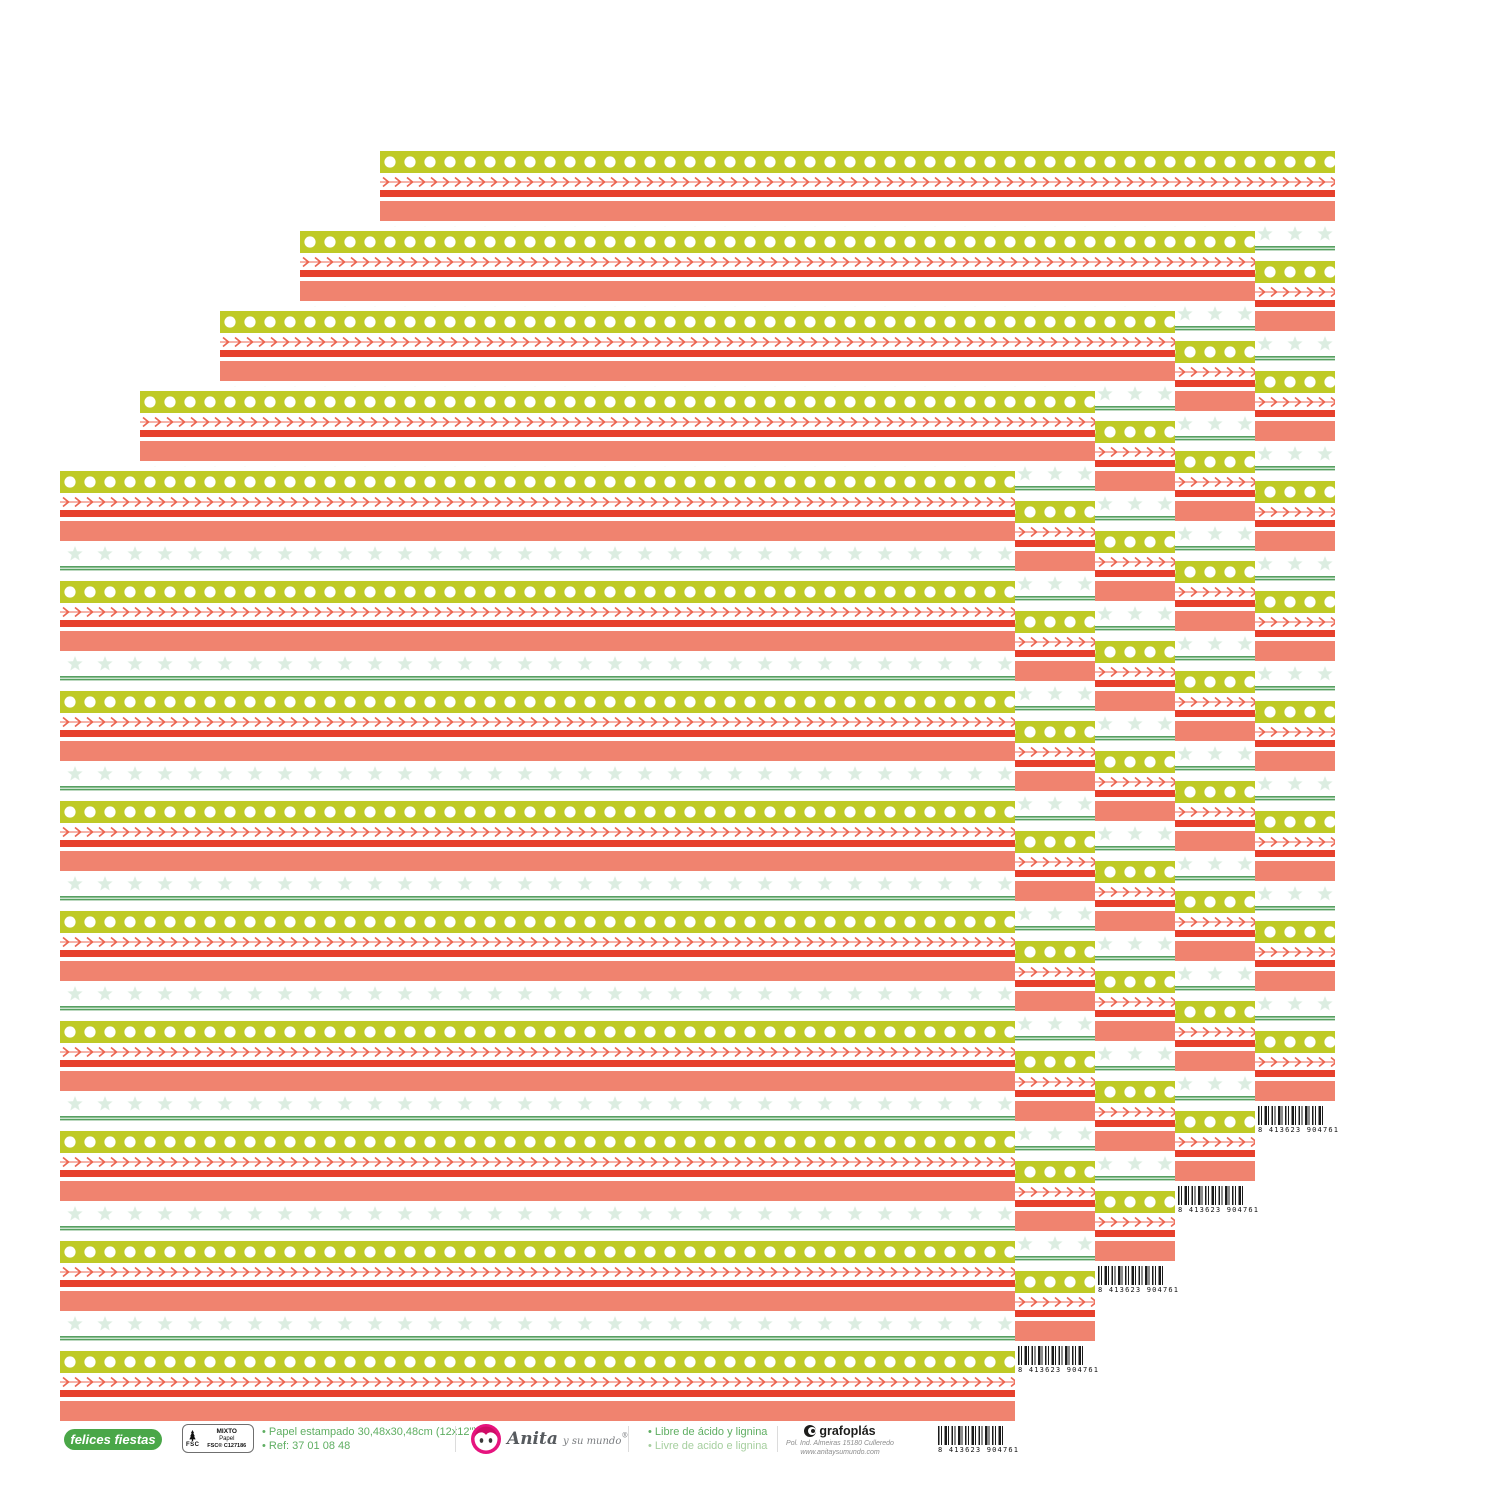 This screenshot has height=1500, width=1500. What do you see at coordinates (625, 1435) in the screenshot?
I see `registered-mark: ®` at bounding box center [625, 1435].